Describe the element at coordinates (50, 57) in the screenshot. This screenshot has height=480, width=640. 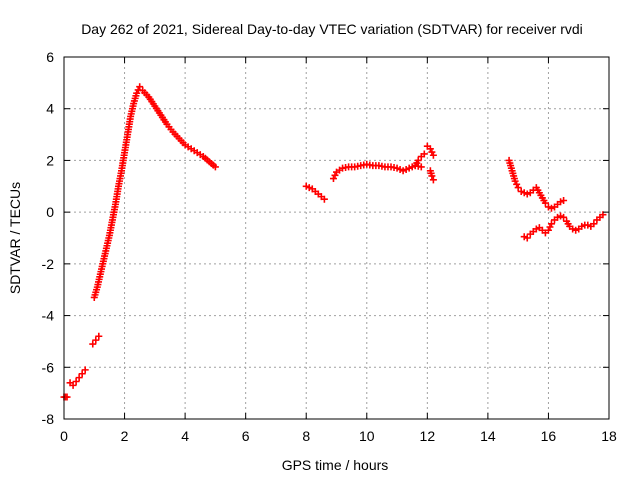
I see `y-tick-label: 6` at that location.